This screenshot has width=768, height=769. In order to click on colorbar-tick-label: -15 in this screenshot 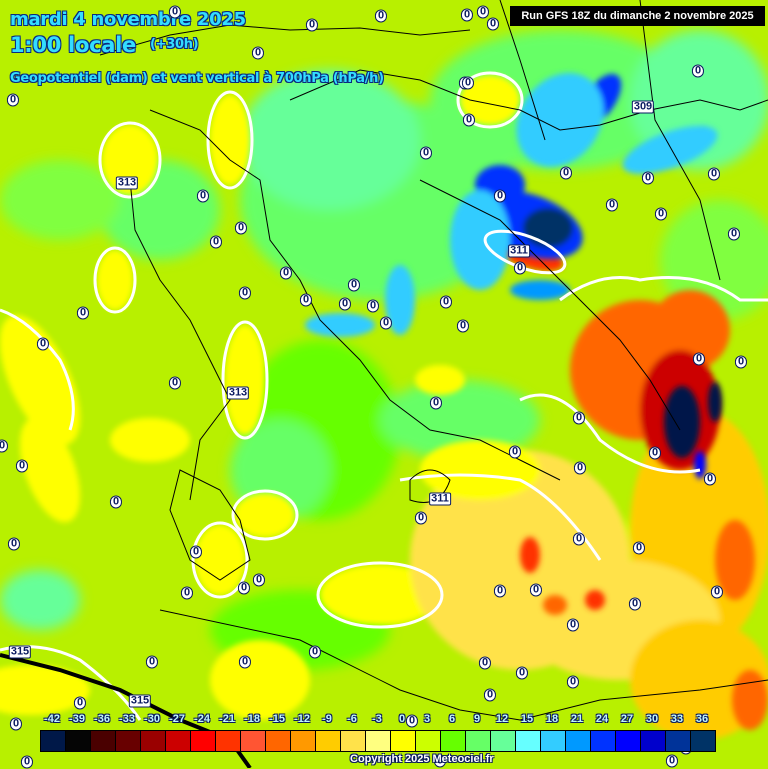, I will do `click(277, 719)`.